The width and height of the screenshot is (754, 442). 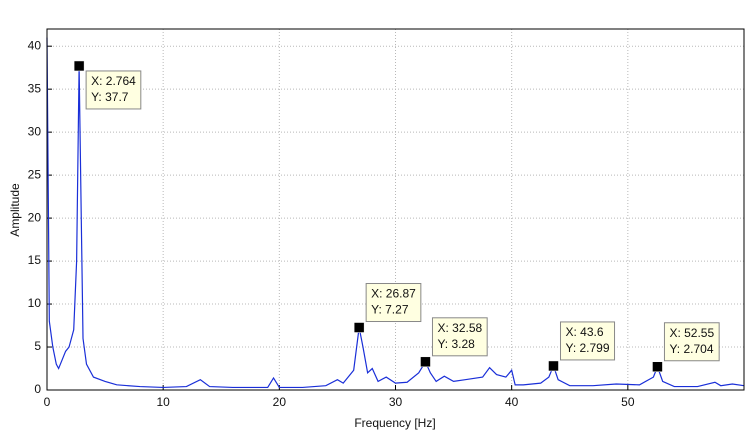 What do you see at coordinates (587, 348) in the screenshot?
I see `datatip-y-label: Y: 2.799` at bounding box center [587, 348].